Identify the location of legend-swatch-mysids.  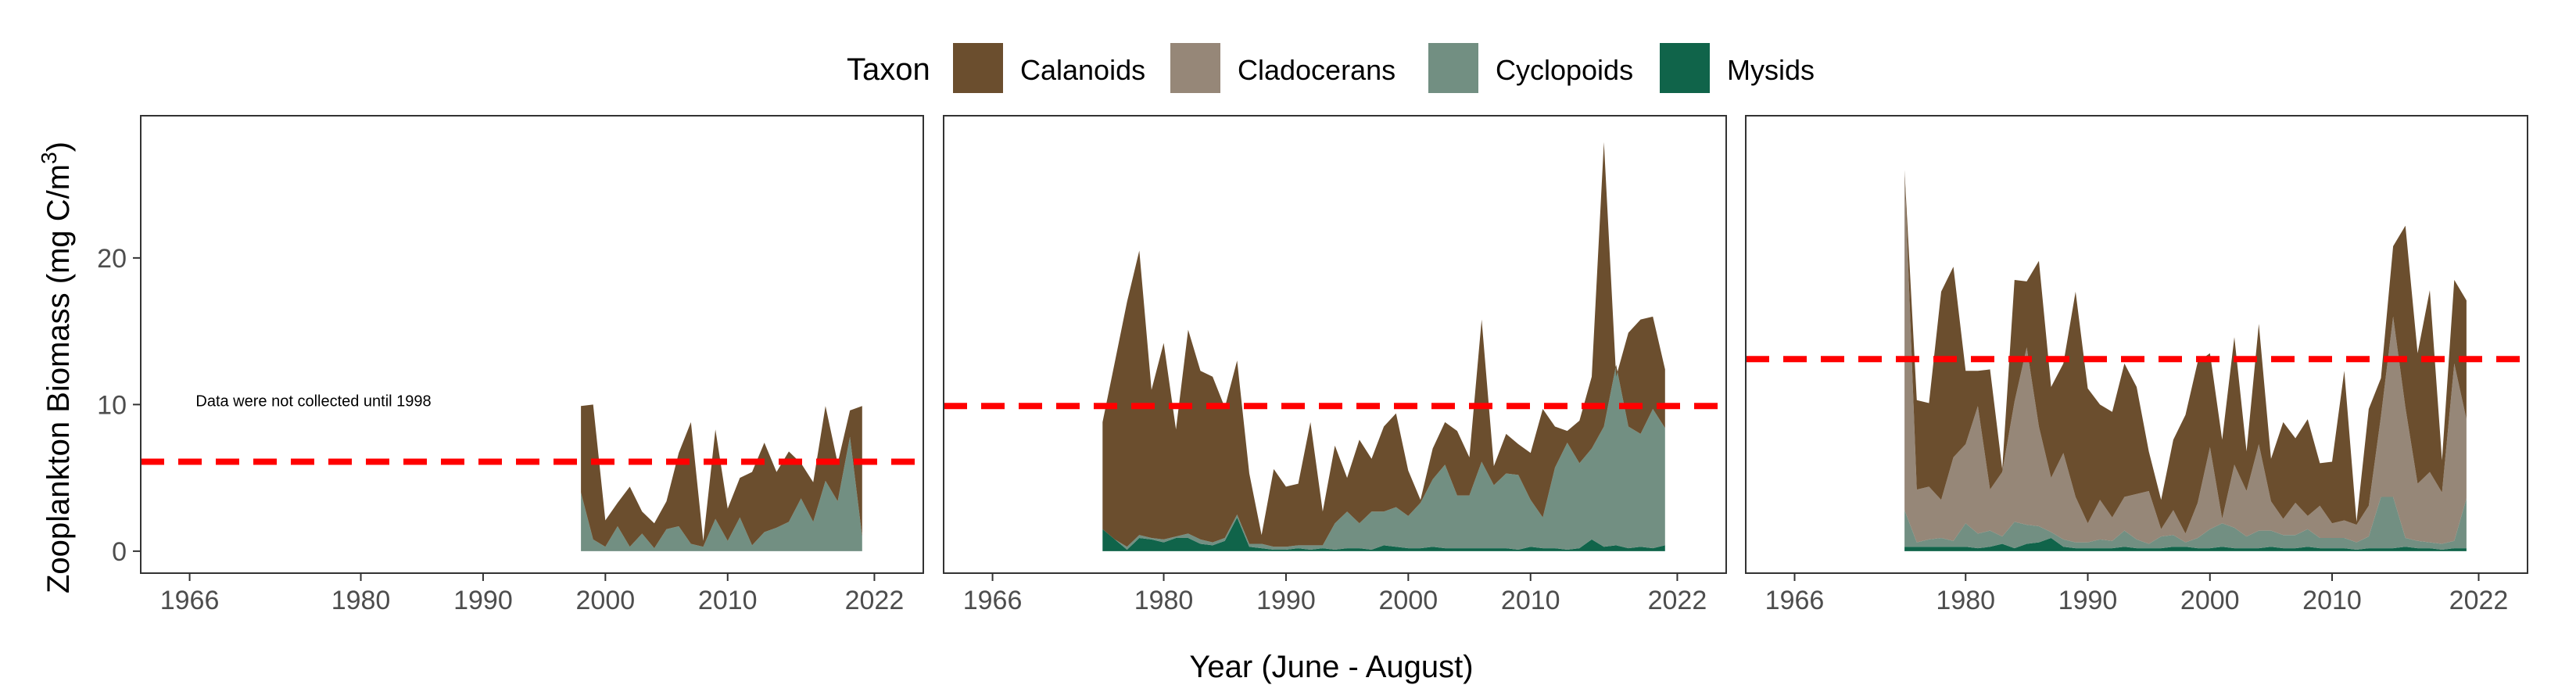
(1685, 68).